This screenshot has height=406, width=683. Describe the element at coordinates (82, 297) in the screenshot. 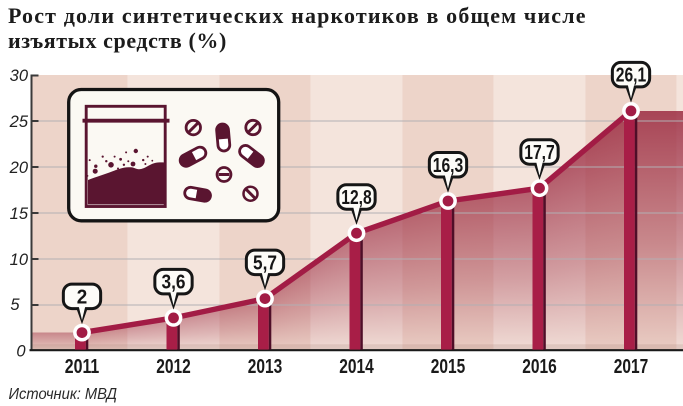

I see `svg-text: 2` at that location.